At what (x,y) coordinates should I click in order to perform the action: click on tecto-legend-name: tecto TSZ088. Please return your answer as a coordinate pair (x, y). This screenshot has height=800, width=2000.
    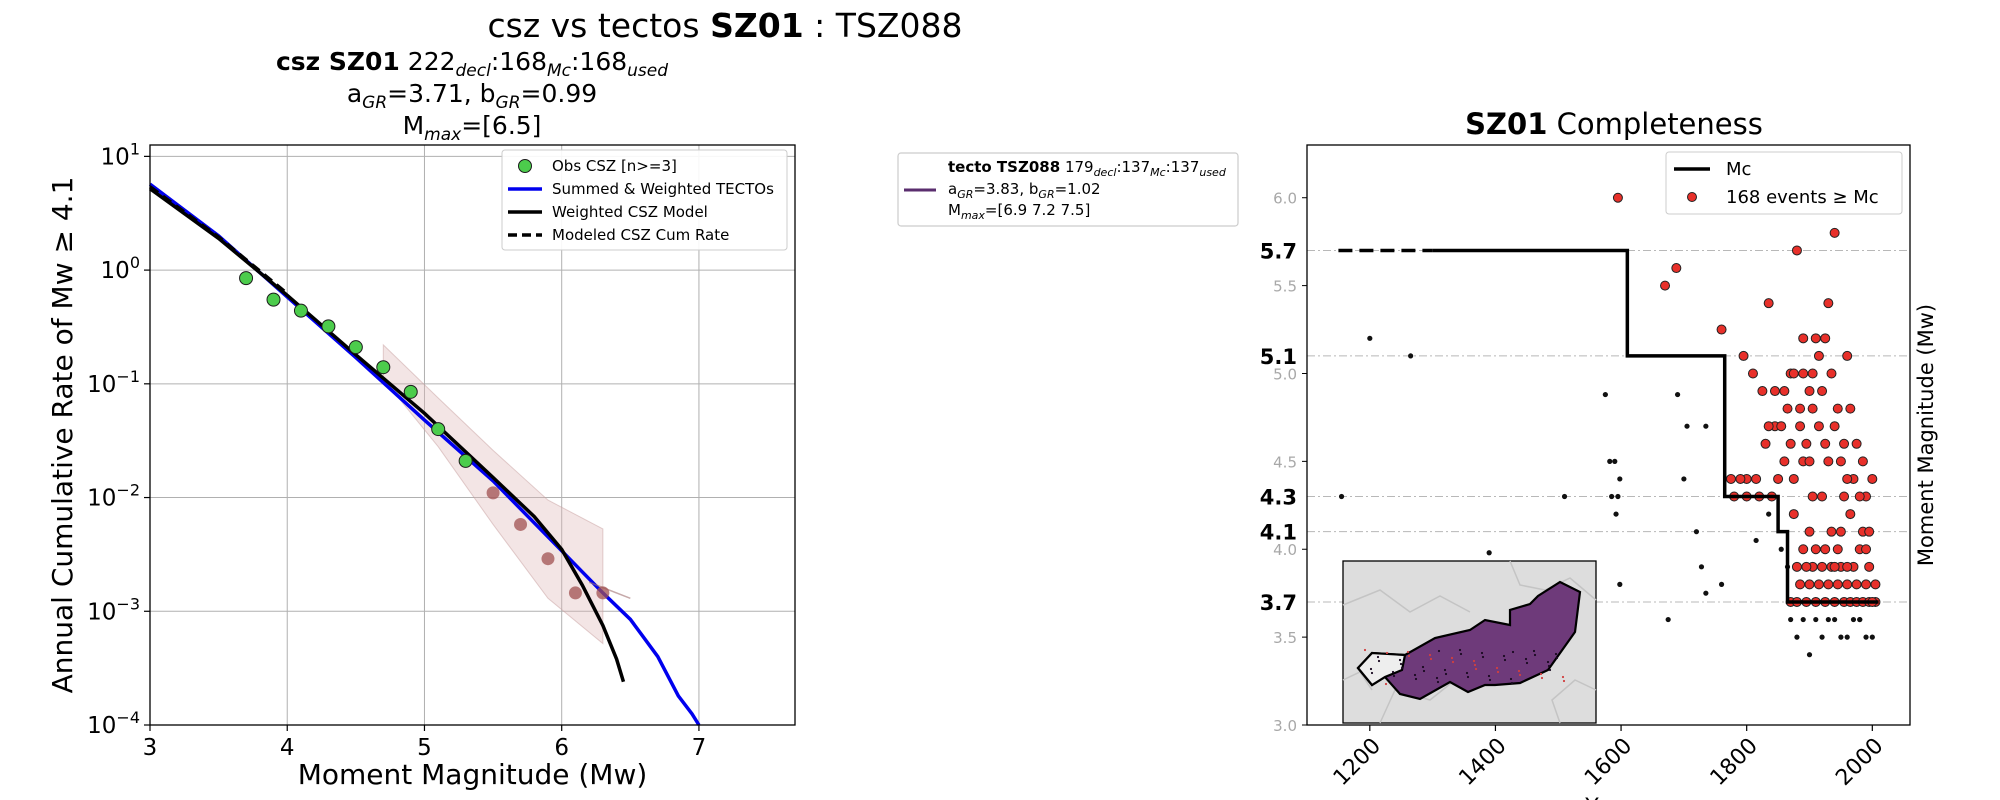
    Looking at the image, I should click on (1004, 167).